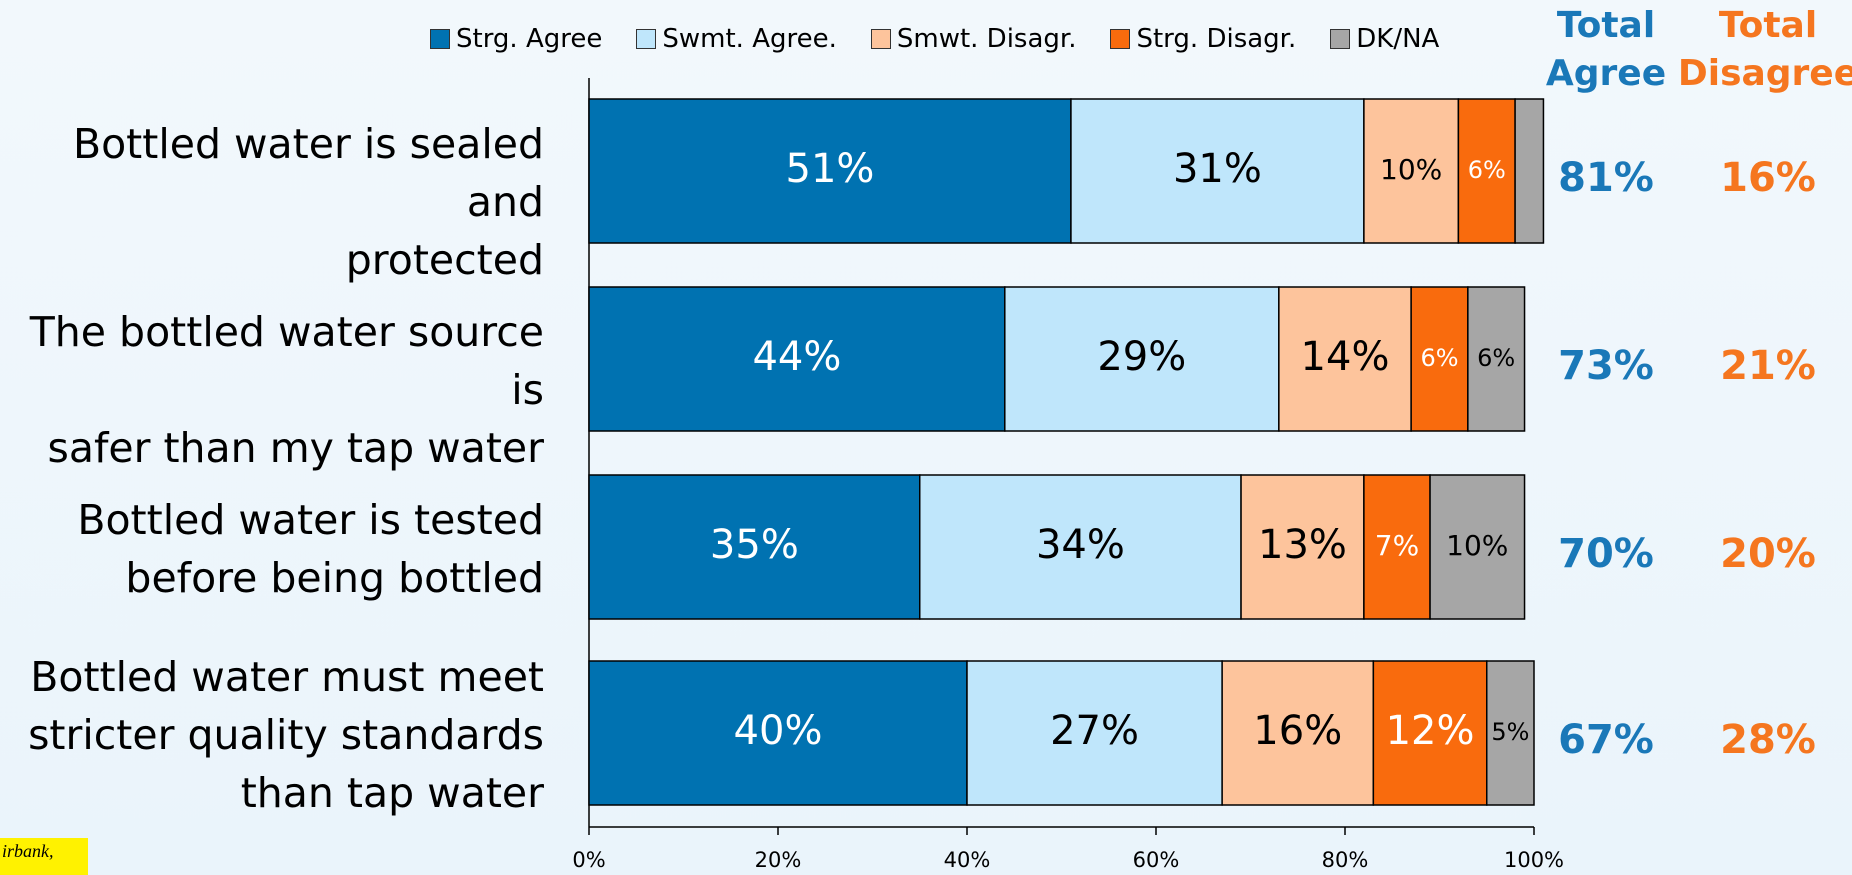 The width and height of the screenshot is (1852, 875). I want to click on data-label: 13%, so click(1302, 545).